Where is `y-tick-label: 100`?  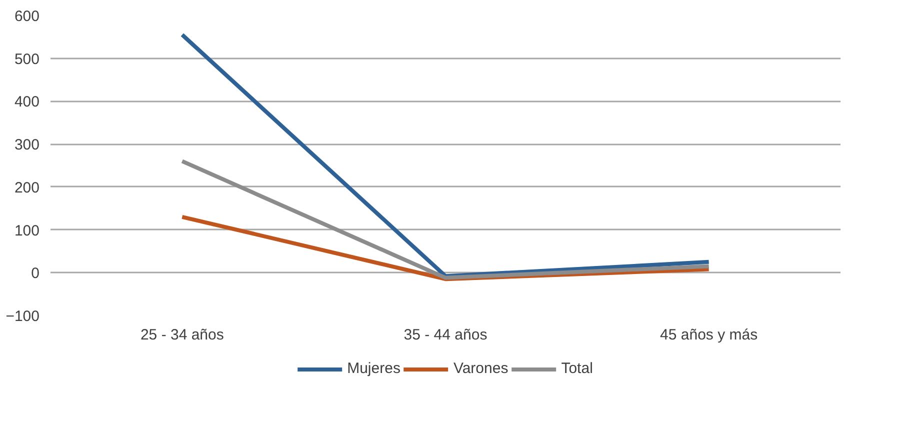 y-tick-label: 100 is located at coordinates (27, 231).